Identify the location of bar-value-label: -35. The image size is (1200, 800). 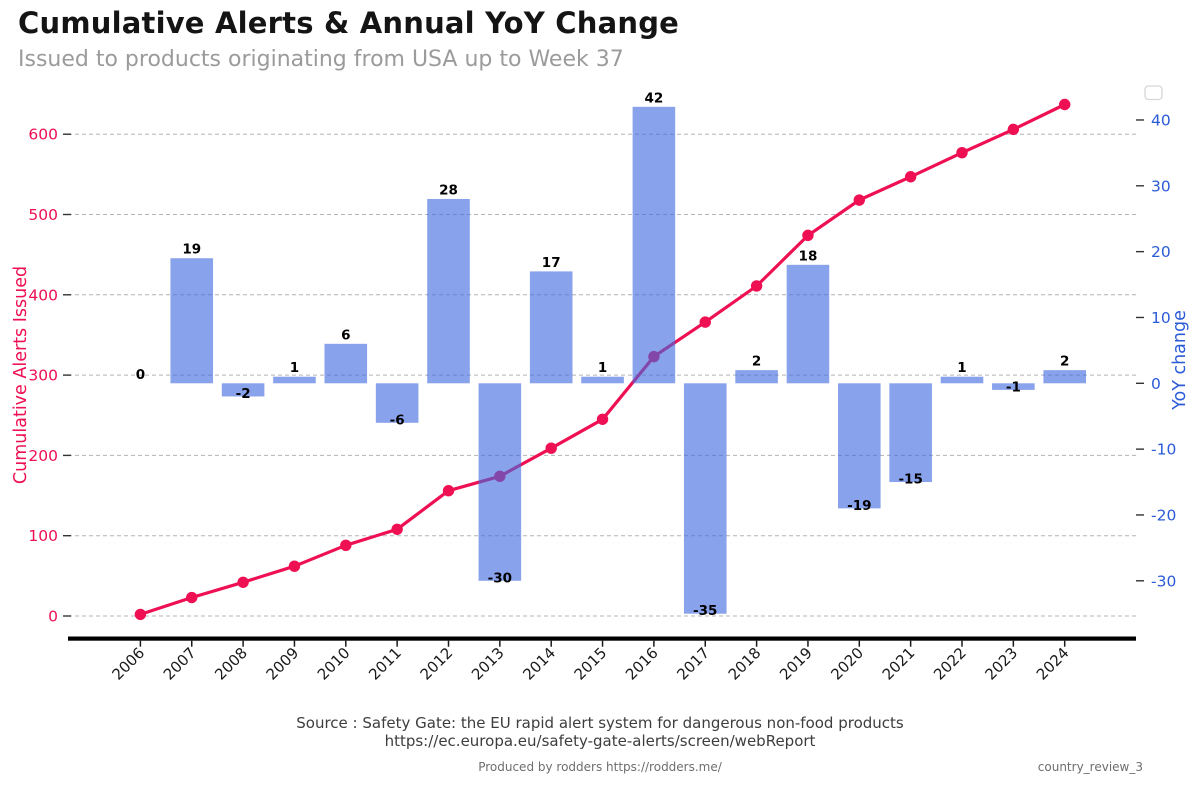
(705, 611).